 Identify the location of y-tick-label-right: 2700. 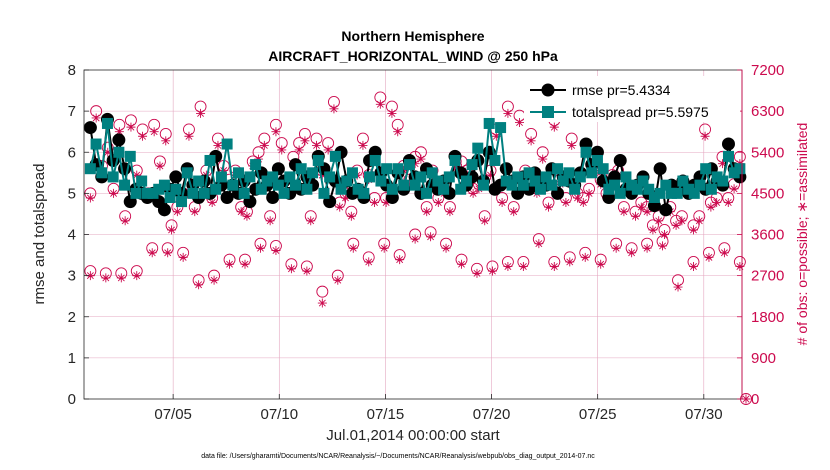
(767, 276).